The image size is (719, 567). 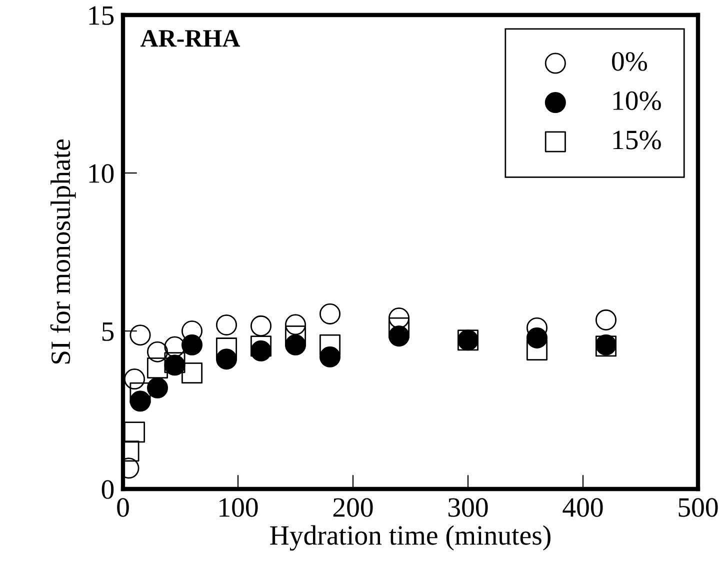 What do you see at coordinates (101, 173) in the screenshot?
I see `y-tick-label: 10` at bounding box center [101, 173].